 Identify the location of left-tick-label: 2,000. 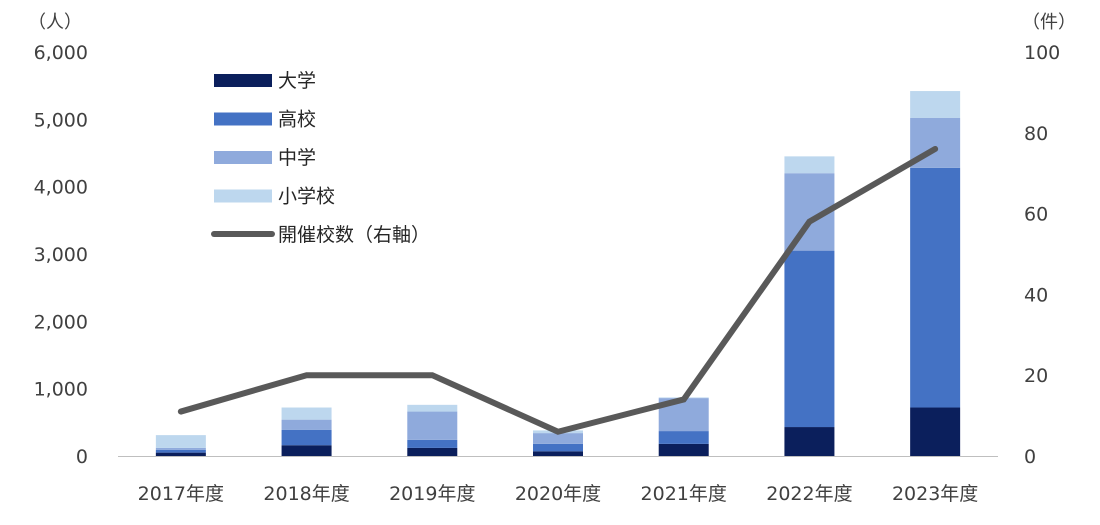
(61, 322).